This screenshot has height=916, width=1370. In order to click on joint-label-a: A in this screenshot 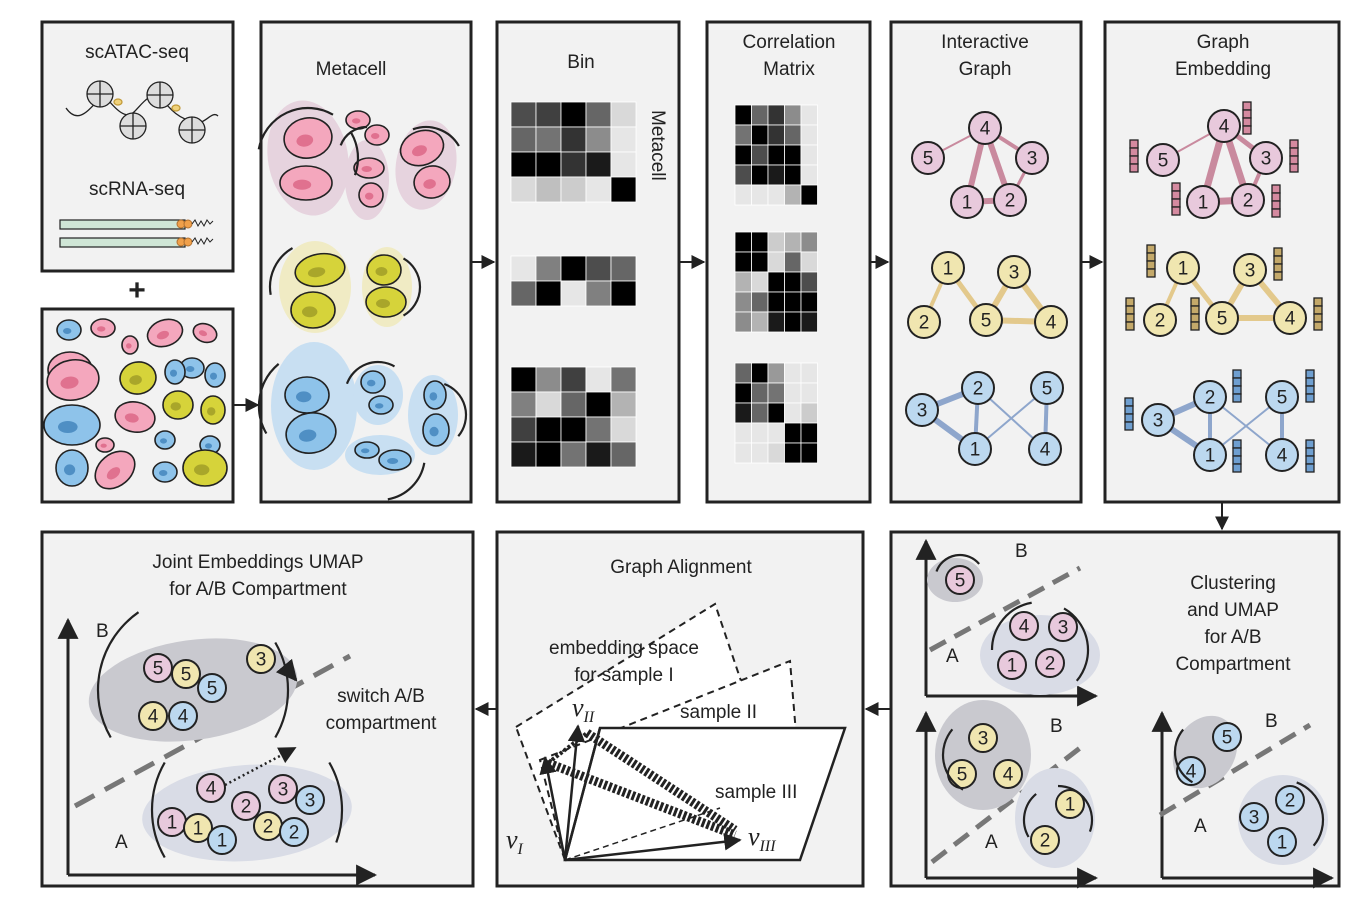, I will do `click(121, 842)`.